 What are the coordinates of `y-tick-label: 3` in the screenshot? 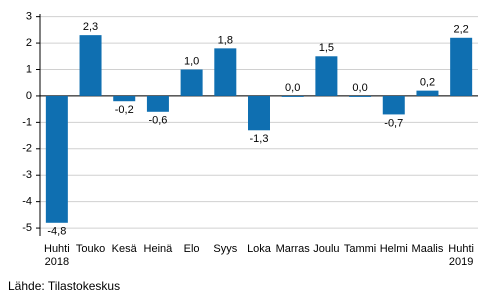 It's located at (29, 17).